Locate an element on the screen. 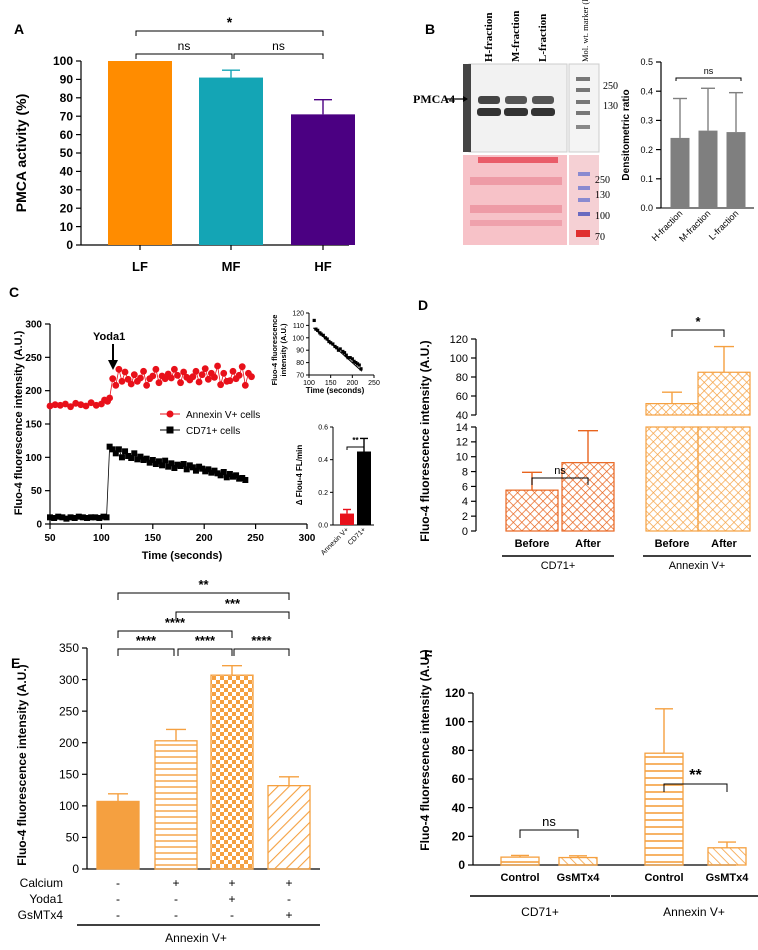  blot-col-h: H-fraction is located at coordinates (489, 37).